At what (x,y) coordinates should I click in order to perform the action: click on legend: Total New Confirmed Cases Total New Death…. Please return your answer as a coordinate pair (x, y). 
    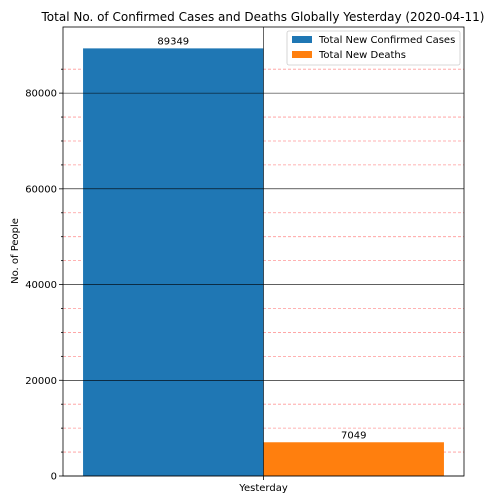
    Looking at the image, I should click on (373, 48).